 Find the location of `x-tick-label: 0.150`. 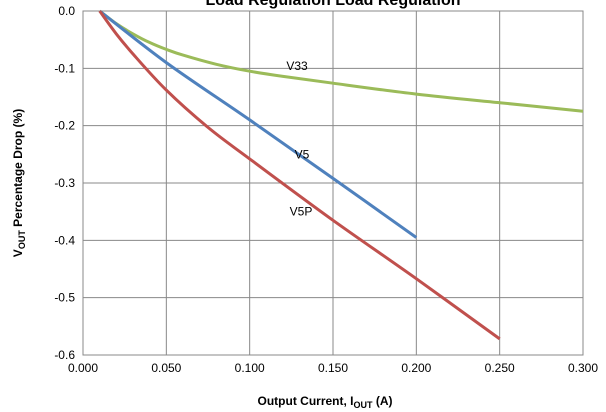

x-tick-label: 0.150 is located at coordinates (333, 368).